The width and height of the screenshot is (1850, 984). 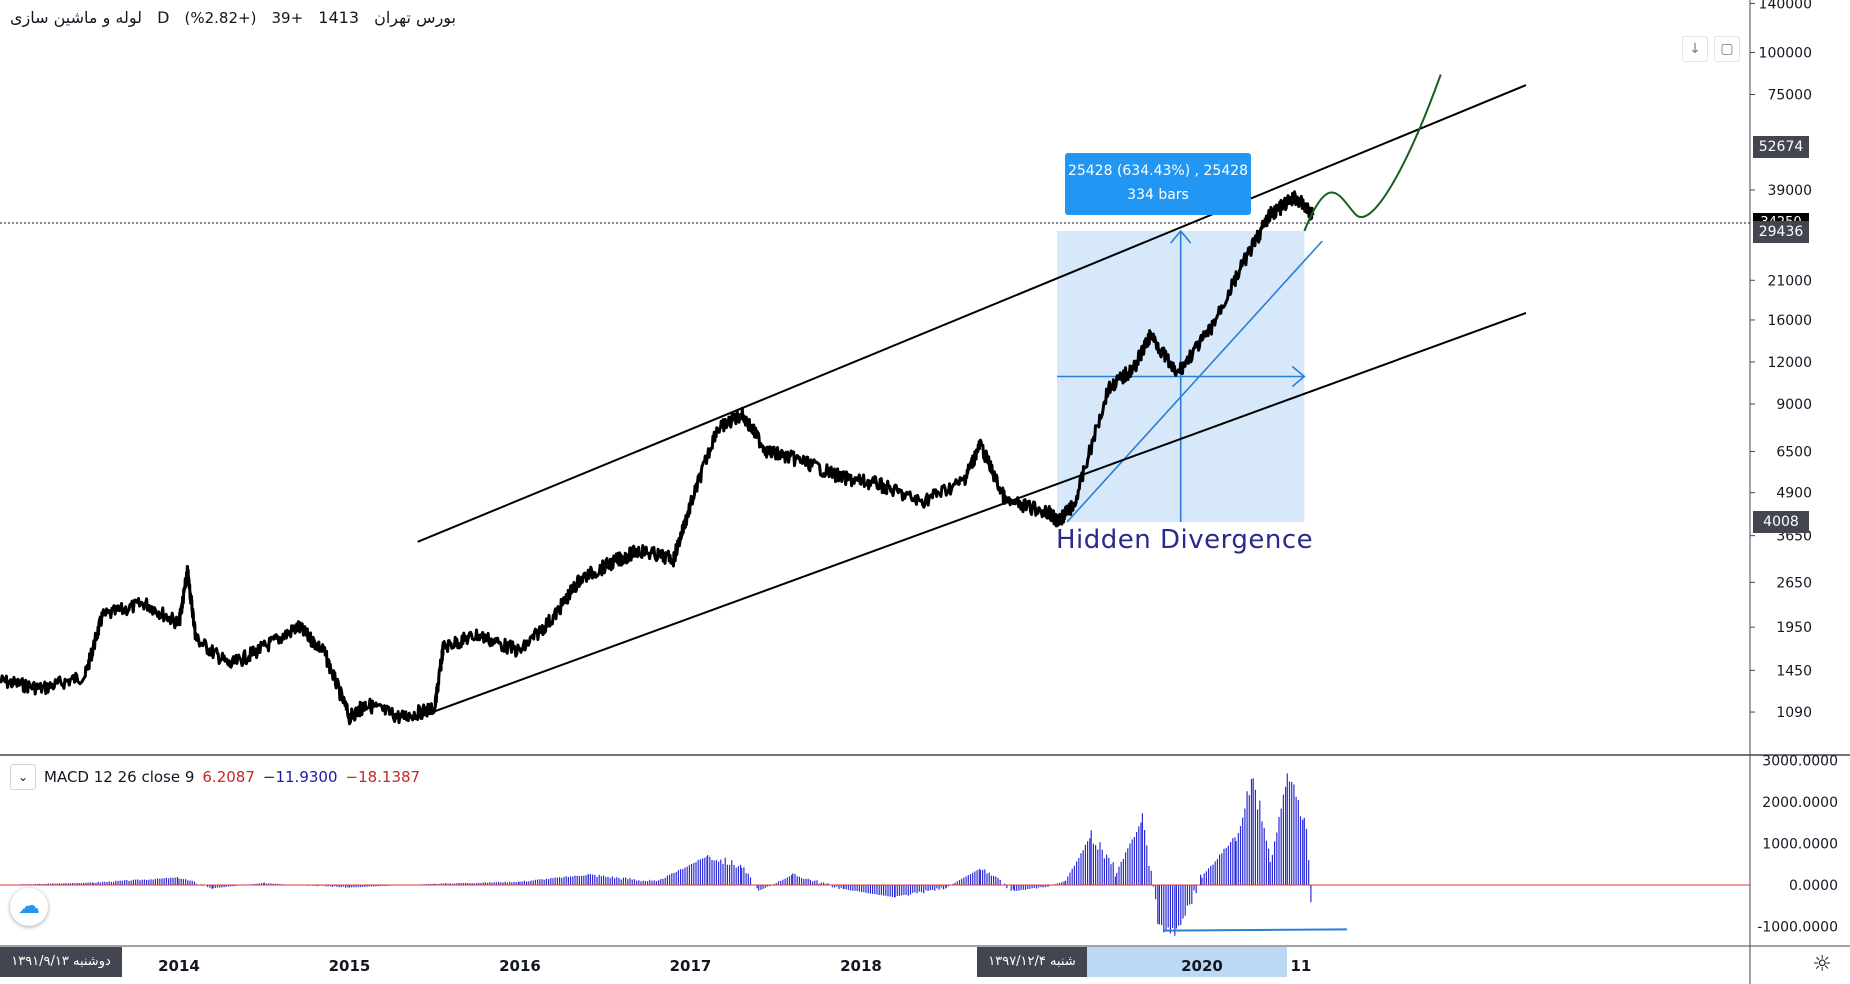 What do you see at coordinates (1185, 540) in the screenshot?
I see `hidden-divergence-label: Hidden Divergence` at bounding box center [1185, 540].